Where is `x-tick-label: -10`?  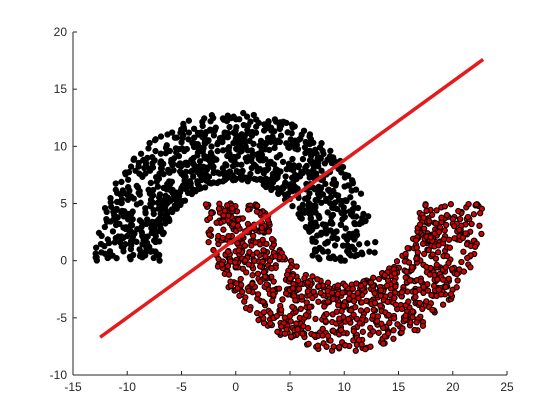
x-tick-label: -10 is located at coordinates (128, 387).